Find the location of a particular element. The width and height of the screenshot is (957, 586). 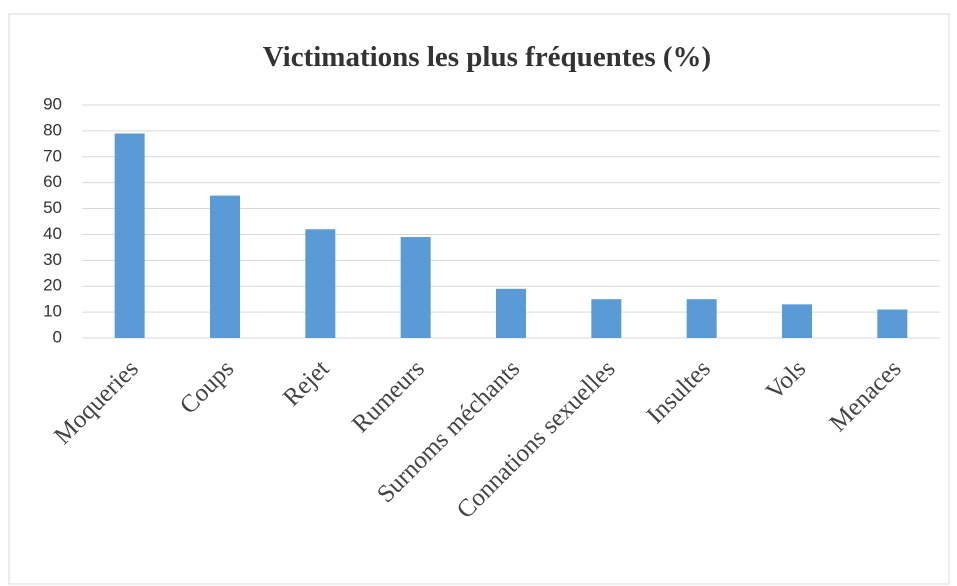

y-tick-label: 50 is located at coordinates (52, 207).